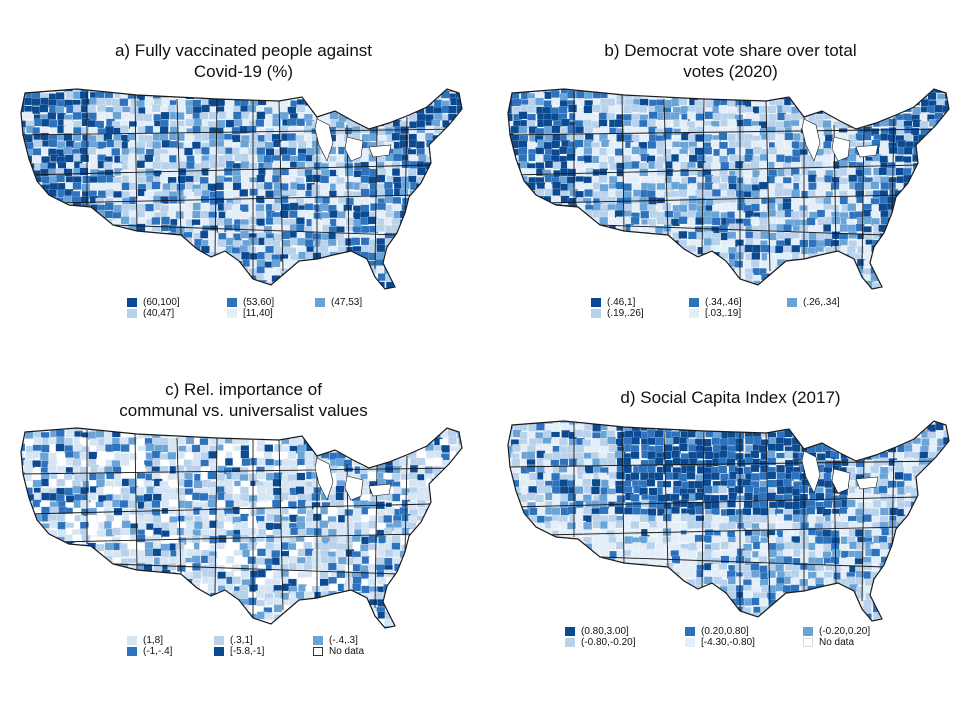 The image size is (975, 708). I want to click on legend-label: (47,53], so click(347, 302).